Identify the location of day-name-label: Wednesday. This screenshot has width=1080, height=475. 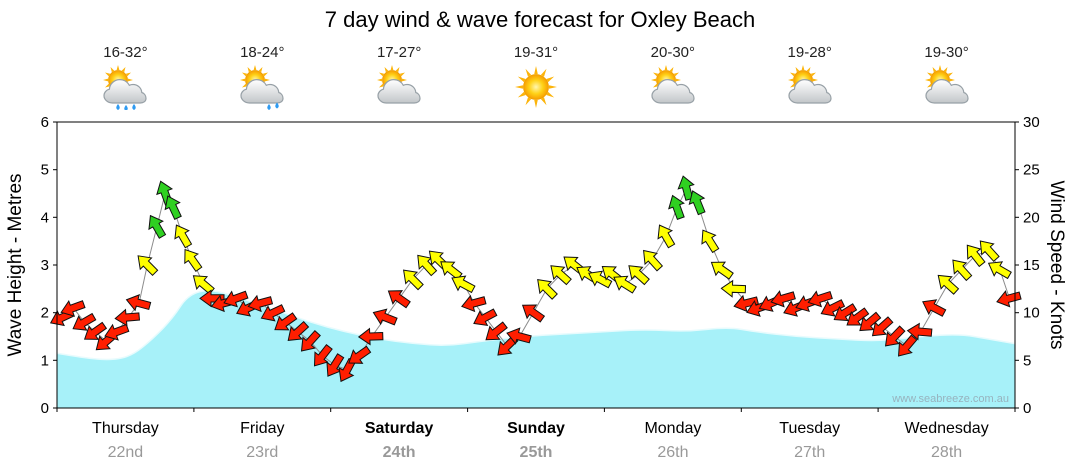
(946, 428).